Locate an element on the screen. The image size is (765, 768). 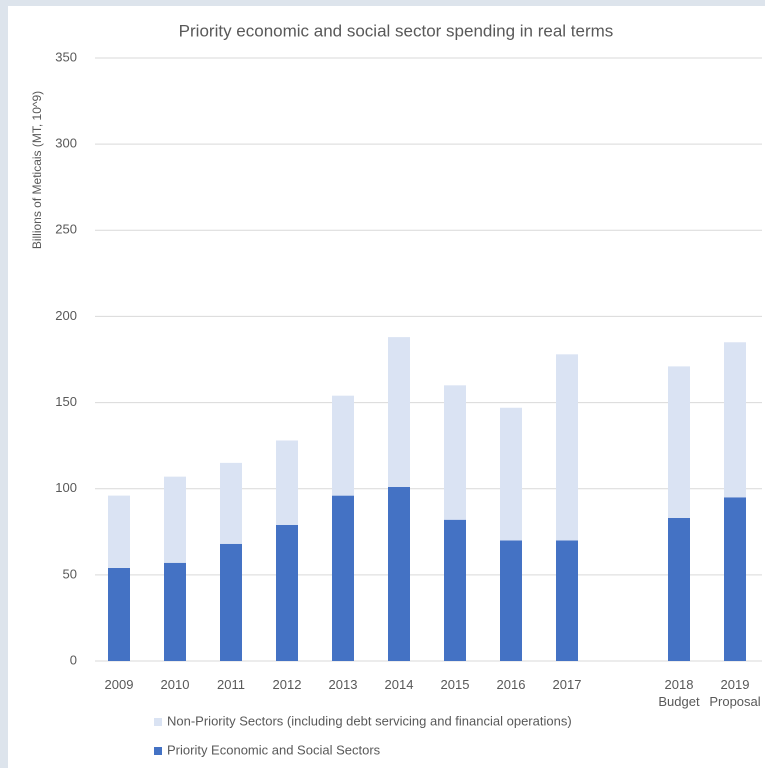
x-tick-label: 2019 Proposal is located at coordinates (735, 693).